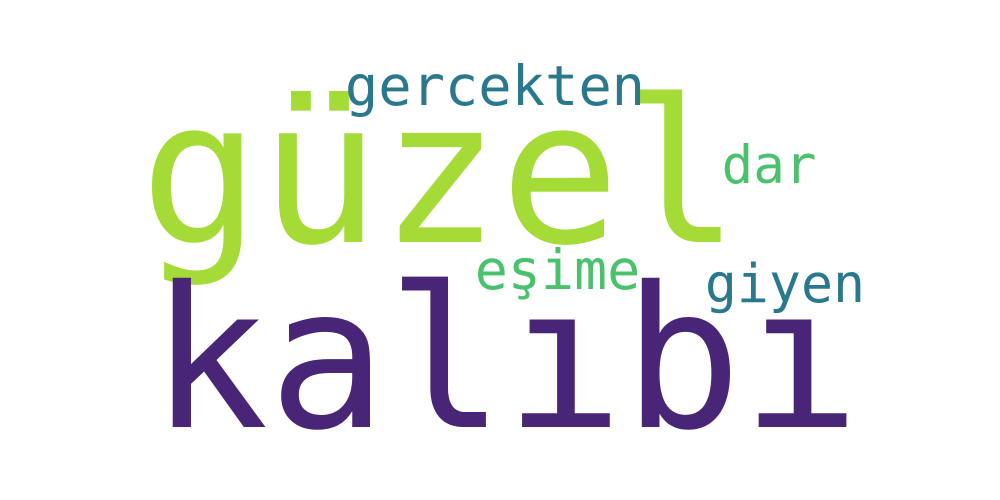 The height and width of the screenshot is (500, 1000). What do you see at coordinates (495, 87) in the screenshot?
I see `word-gercekten: gercekten` at bounding box center [495, 87].